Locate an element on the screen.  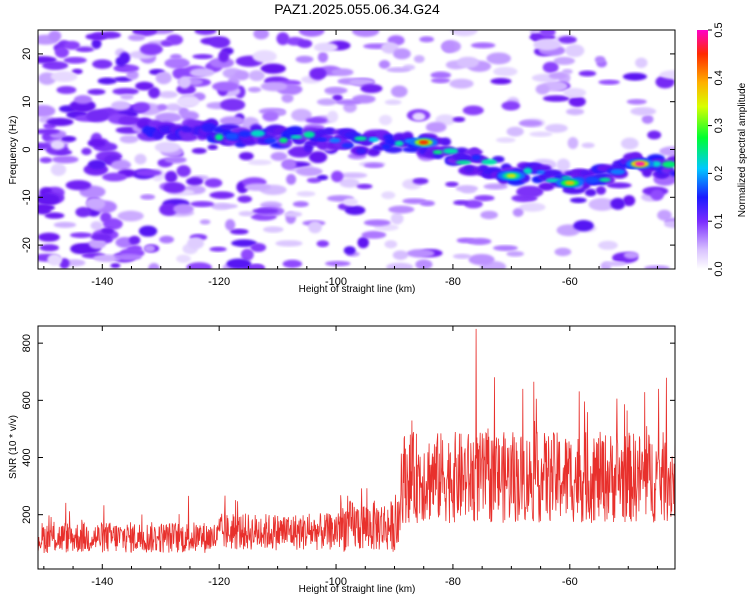
snr-xtick-label: -140 is located at coordinates (102, 582).